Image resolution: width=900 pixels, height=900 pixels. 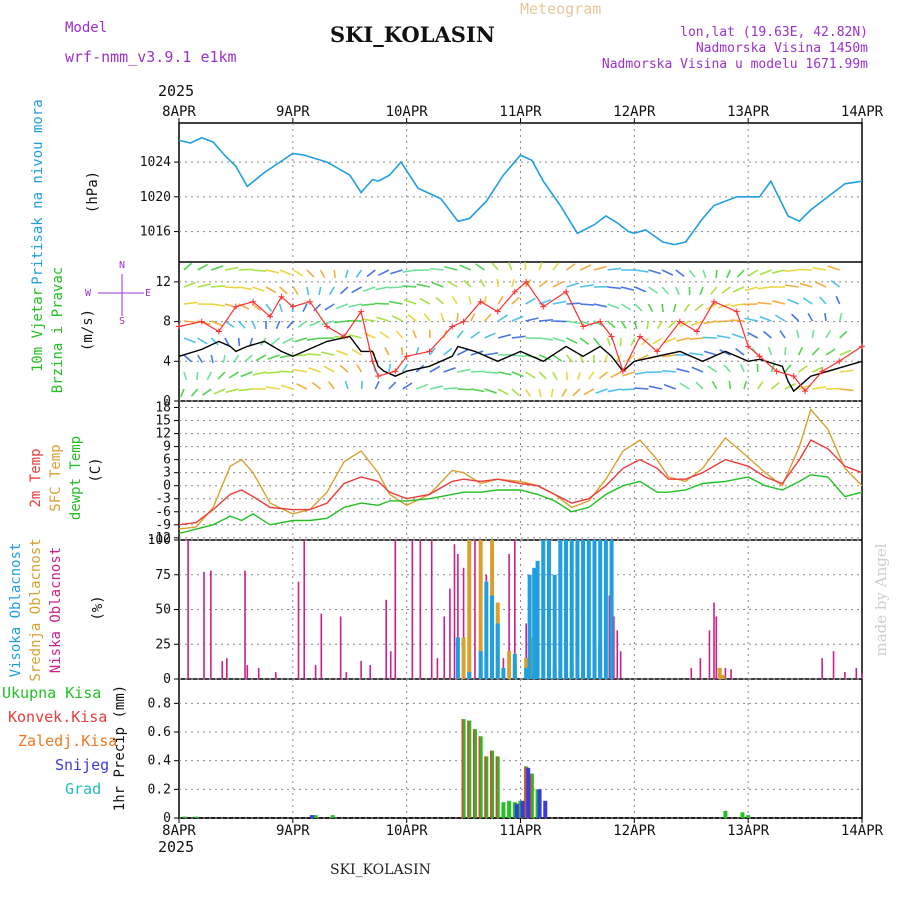 What do you see at coordinates (155, 162) in the screenshot?
I see `y-tick-label: 1024` at bounding box center [155, 162].